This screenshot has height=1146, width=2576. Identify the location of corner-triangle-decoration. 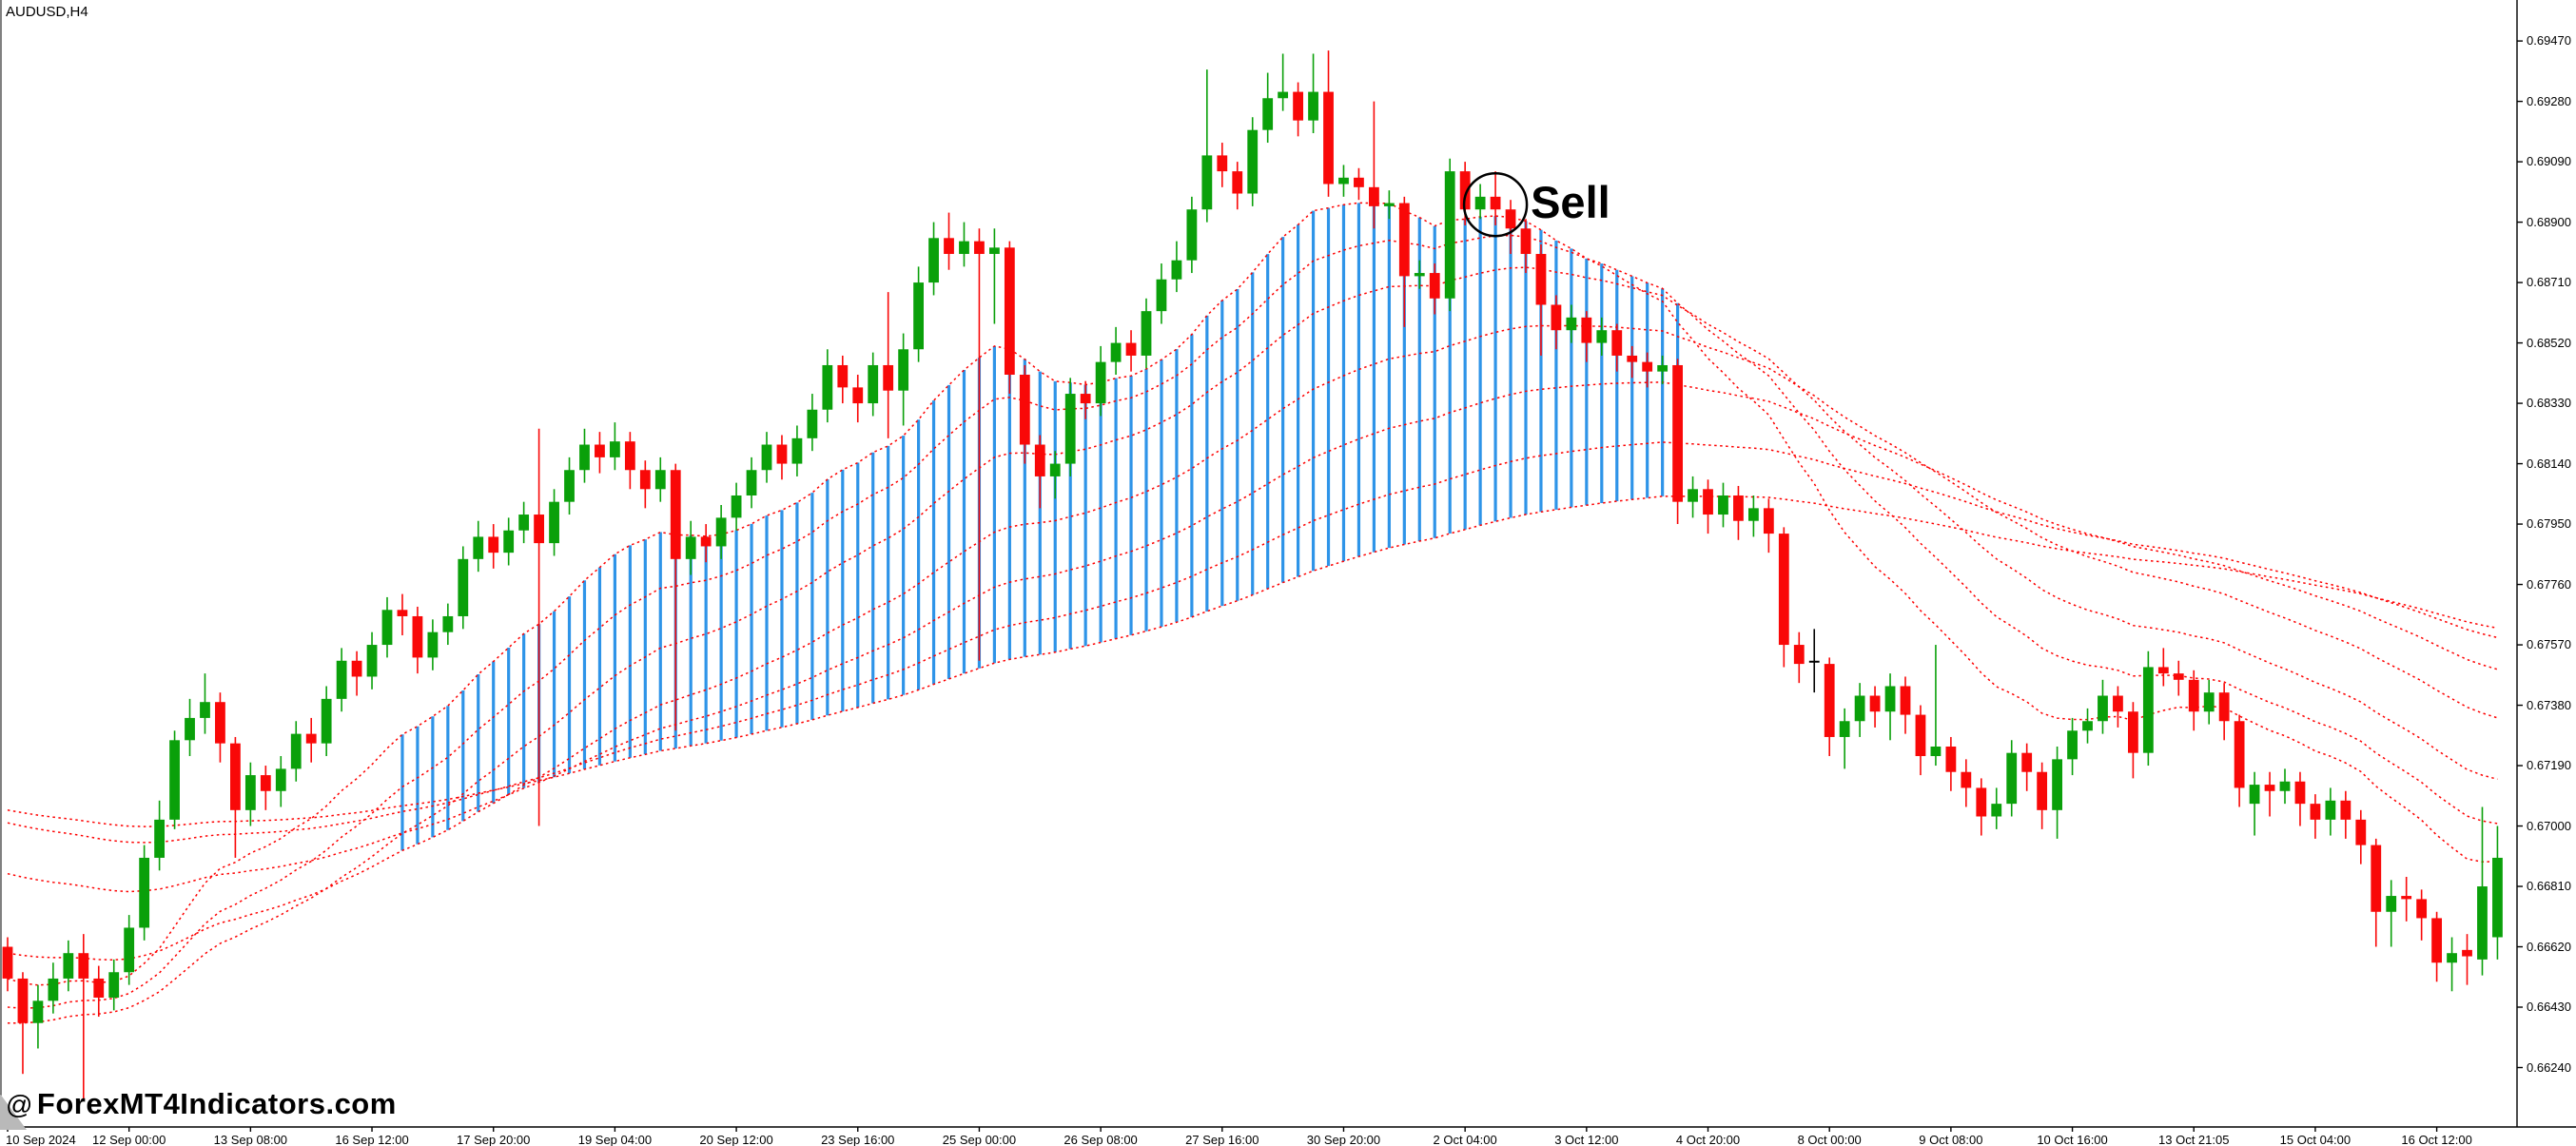
(13, 1112).